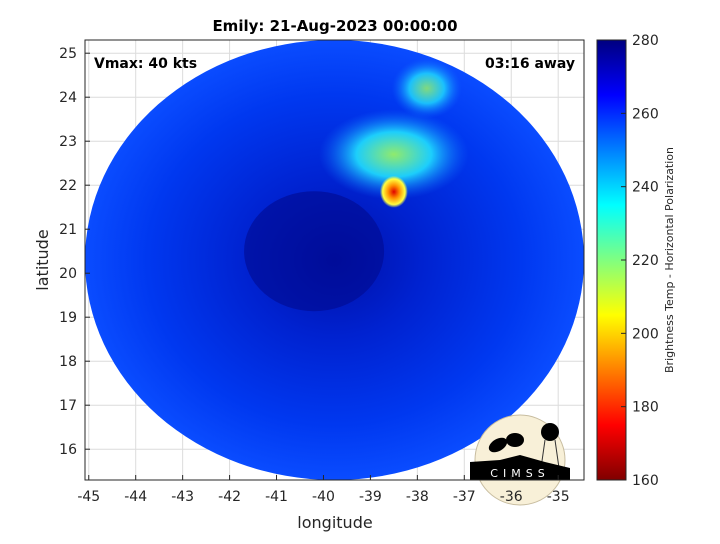 The image size is (720, 544). Describe the element at coordinates (645, 334) in the screenshot. I see `colorbar-tick-label: 200` at that location.